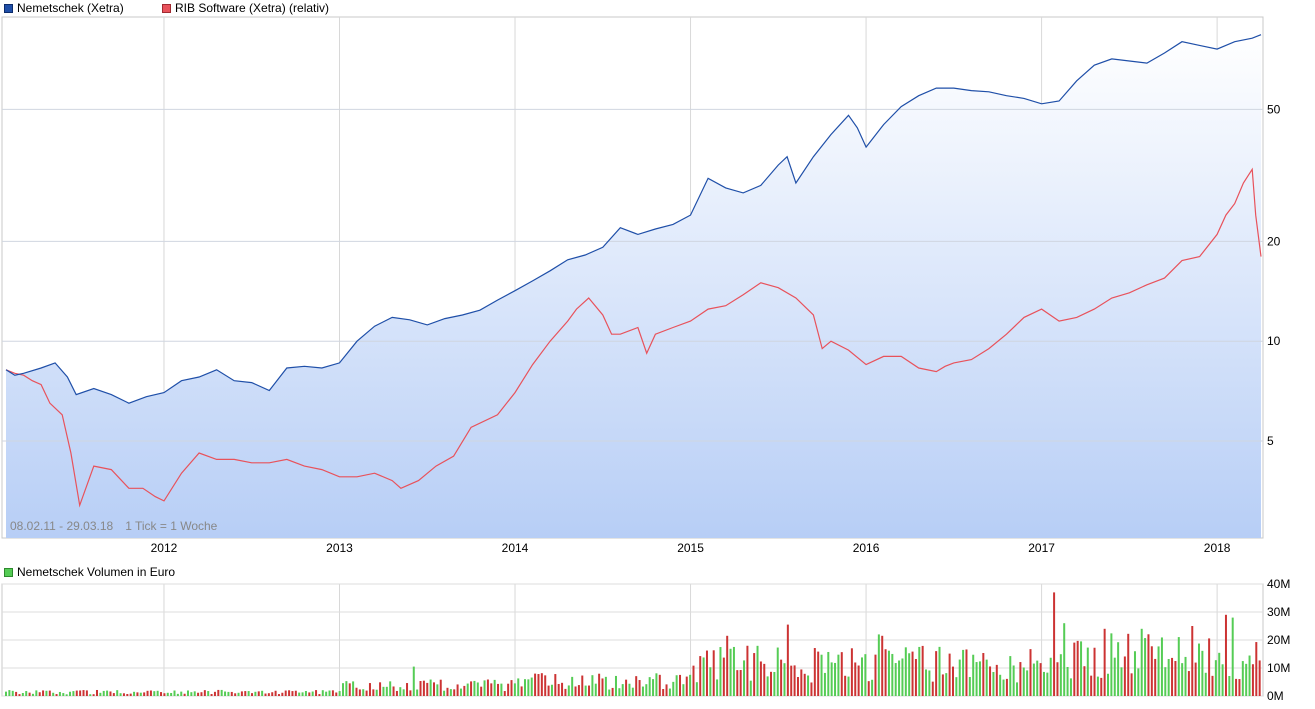  Describe the element at coordinates (1041, 548) in the screenshot. I see `xtick-2017: 2017` at that location.